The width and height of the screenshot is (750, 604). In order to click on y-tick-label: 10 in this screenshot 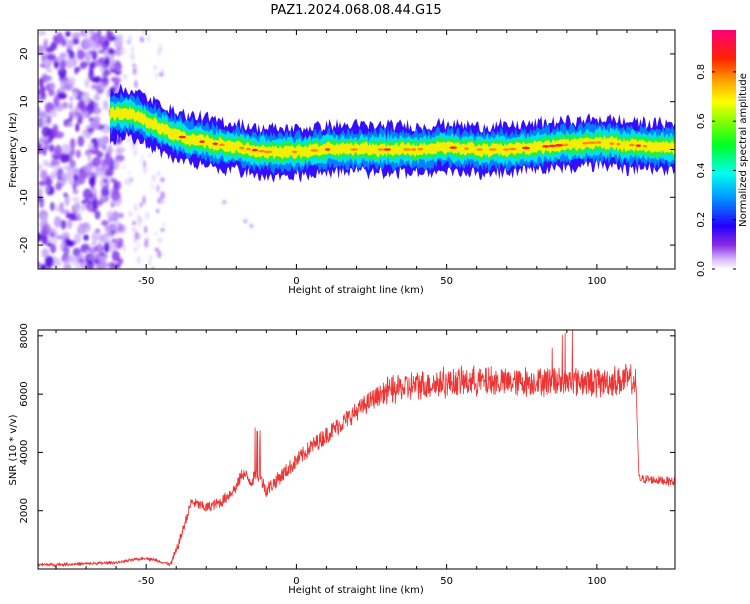, I will do `click(24, 101)`.